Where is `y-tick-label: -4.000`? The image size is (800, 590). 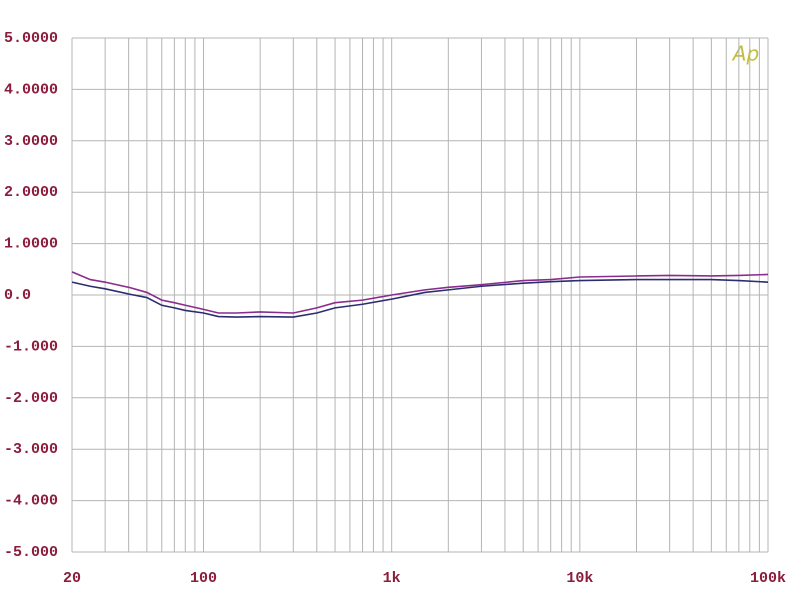 y-tick-label: -4.000 is located at coordinates (31, 501).